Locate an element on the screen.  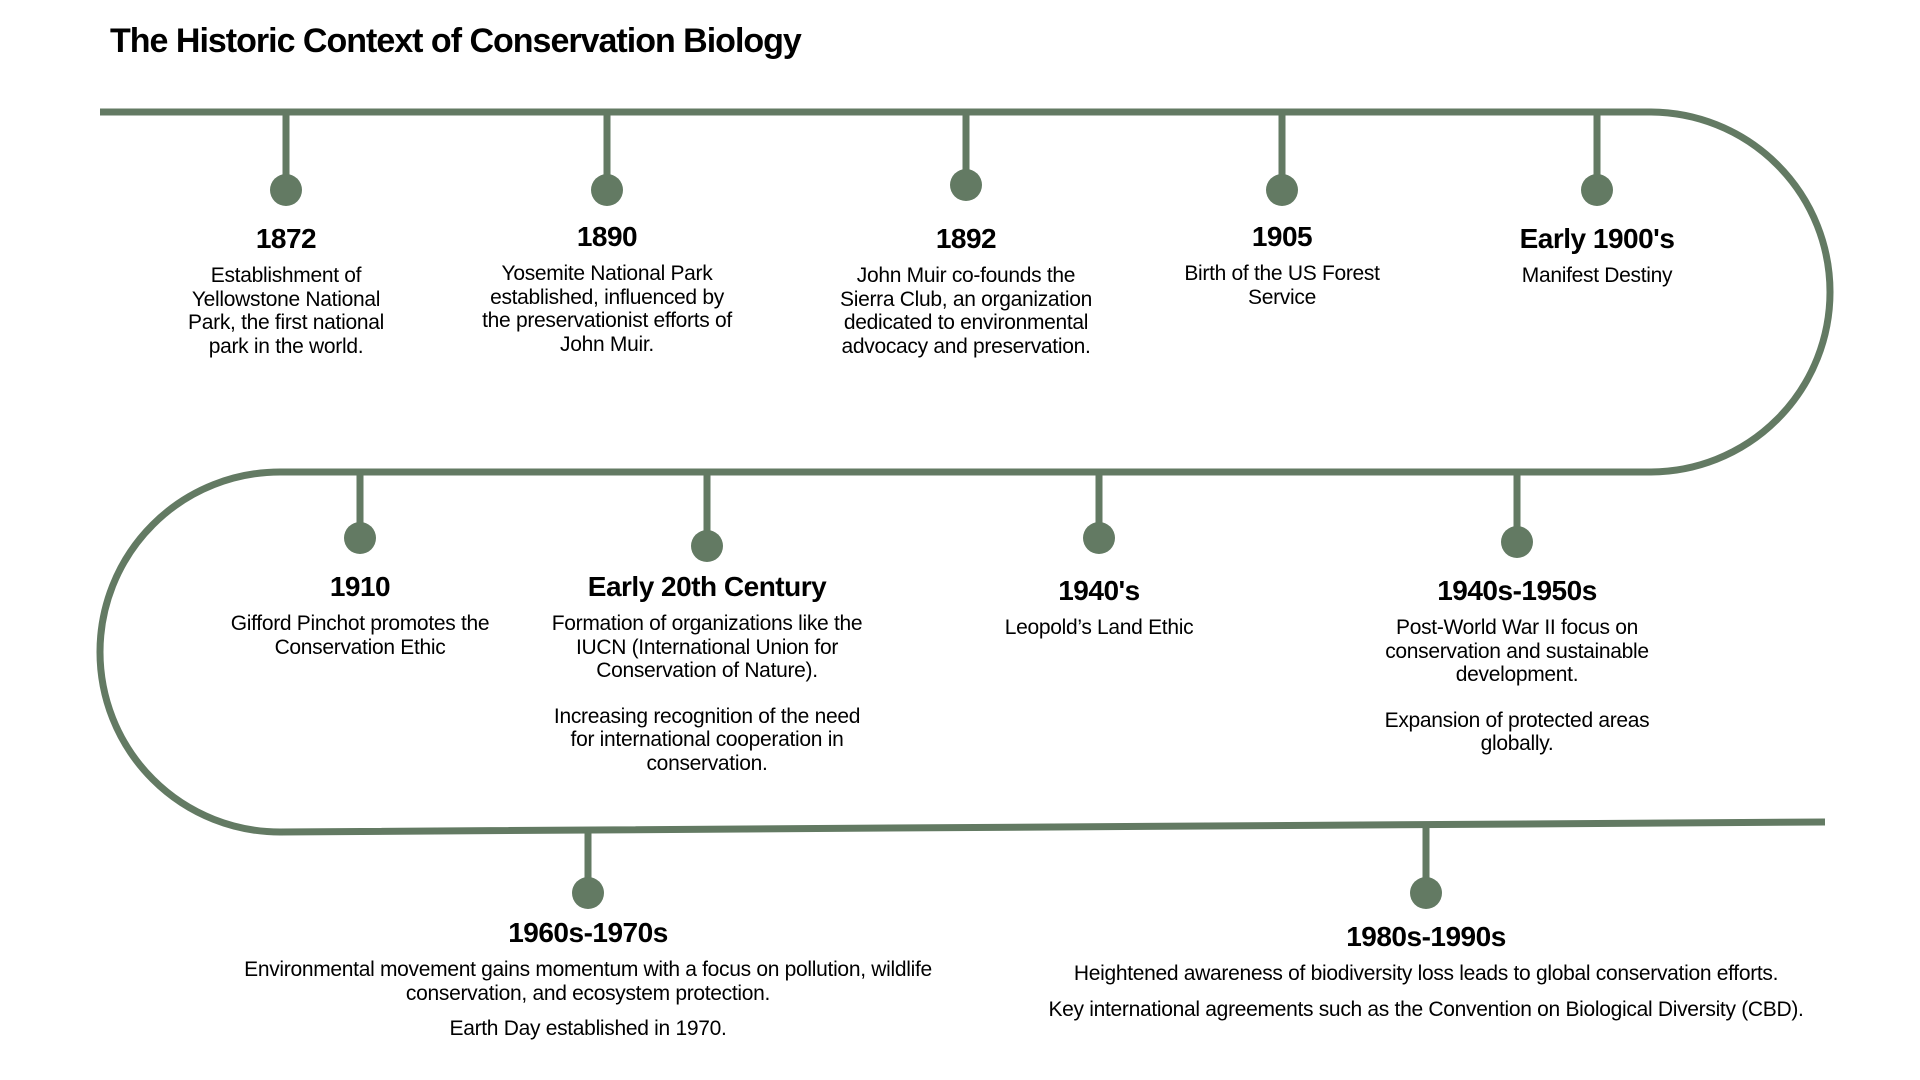
event-date: 1910 is located at coordinates (360, 586).